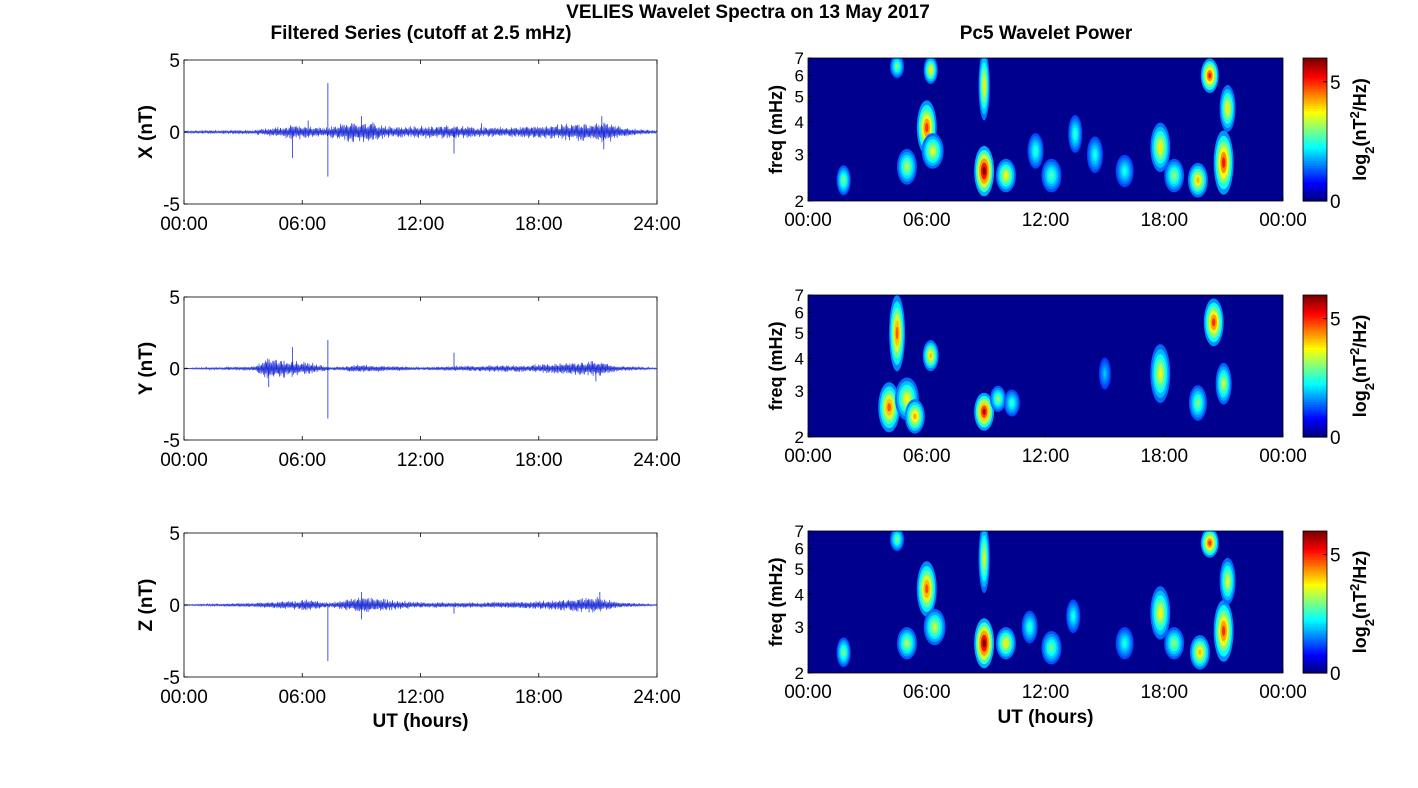  Describe the element at coordinates (1046, 692) in the screenshot. I see `x-tick-label: 12:00` at that location.